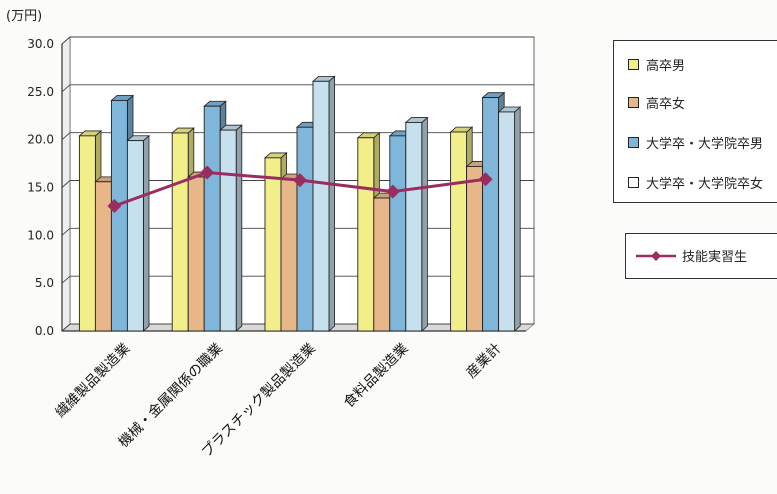 The image size is (777, 494). Describe the element at coordinates (40, 92) in the screenshot. I see `y-tick-label: 25.0` at that location.